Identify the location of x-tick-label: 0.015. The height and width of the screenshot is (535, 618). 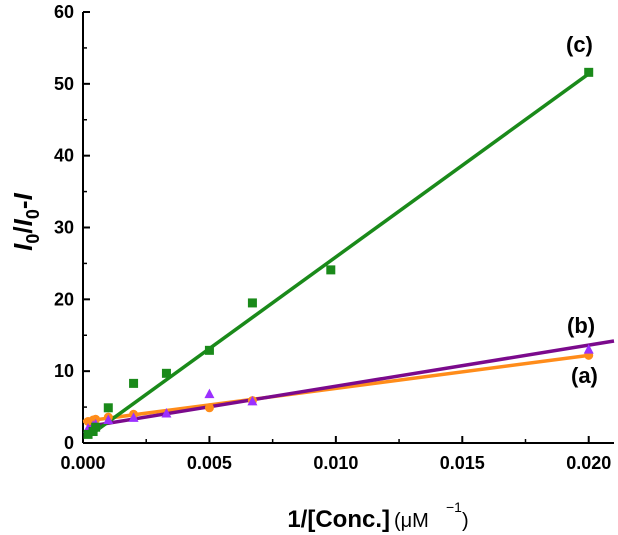
(462, 463).